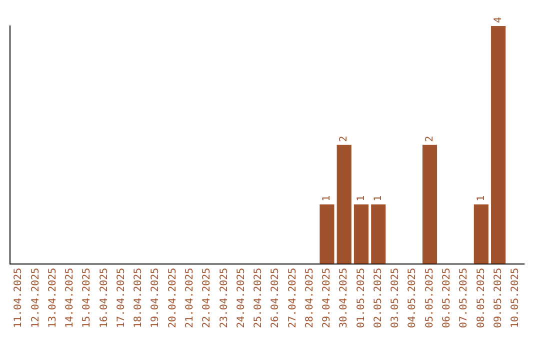  I want to click on x-tick-label: 27.04.2025, so click(292, 298).